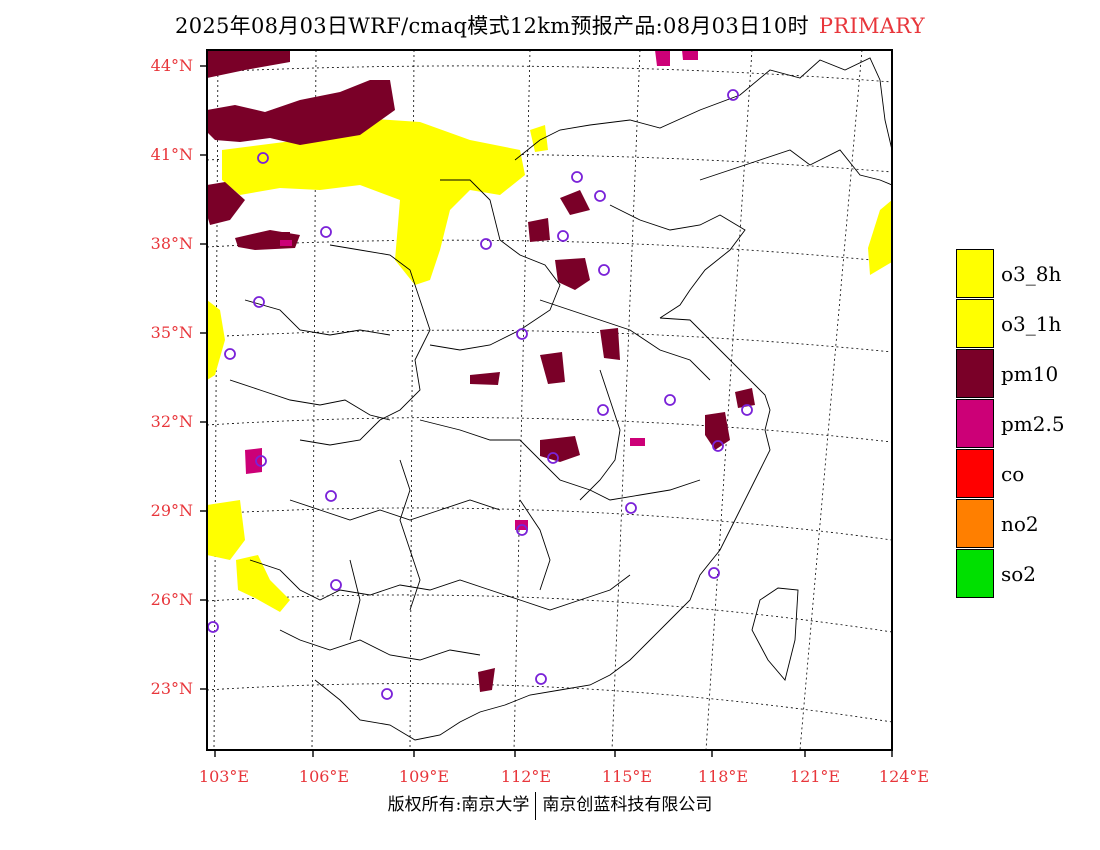  Describe the element at coordinates (172, 243) in the screenshot. I see `lat-label: 38°N` at that location.